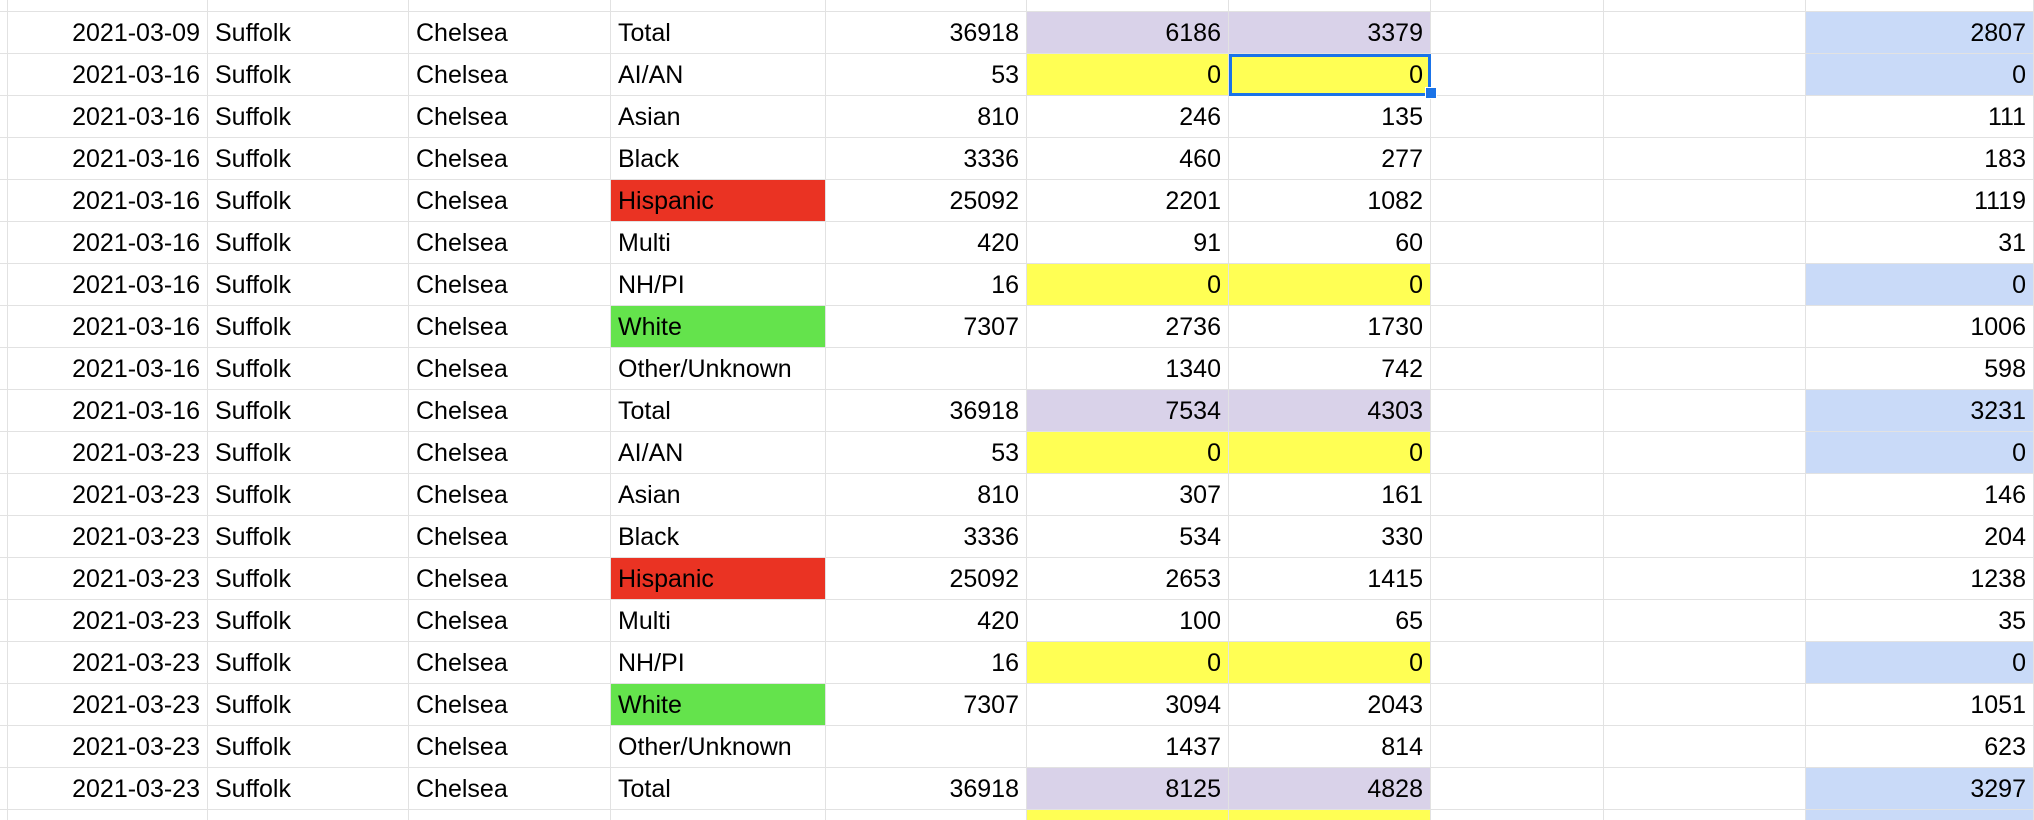 This screenshot has width=2034, height=820. I want to click on value-cell-3: 146, so click(1920, 495).